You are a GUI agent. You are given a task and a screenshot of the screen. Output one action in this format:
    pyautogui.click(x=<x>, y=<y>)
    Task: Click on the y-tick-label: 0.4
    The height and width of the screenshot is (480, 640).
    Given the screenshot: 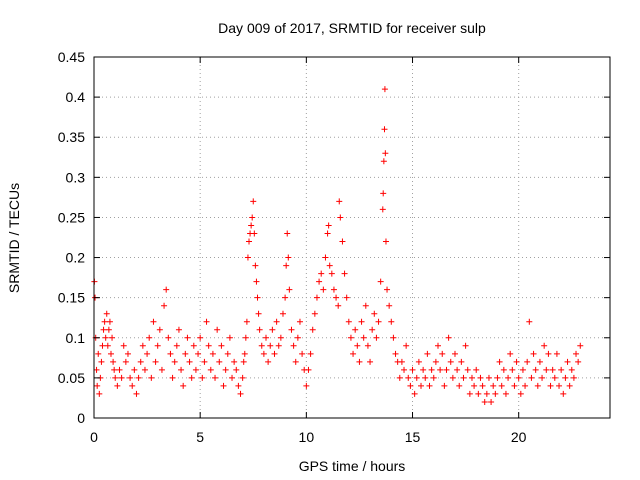 What is the action you would take?
    pyautogui.click(x=76, y=97)
    